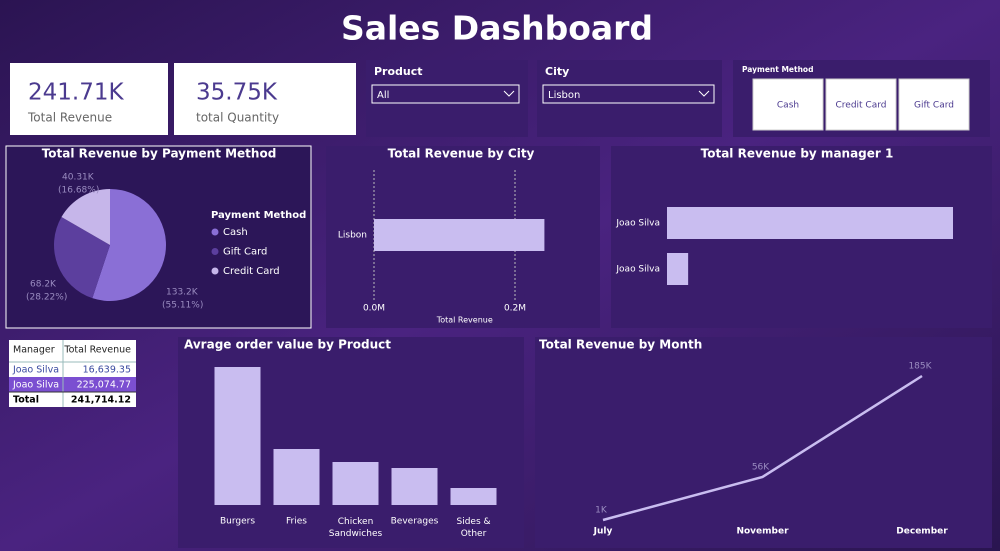  Describe the element at coordinates (287, 345) in the screenshot. I see `chart-title: Avrage order value by Product` at that location.